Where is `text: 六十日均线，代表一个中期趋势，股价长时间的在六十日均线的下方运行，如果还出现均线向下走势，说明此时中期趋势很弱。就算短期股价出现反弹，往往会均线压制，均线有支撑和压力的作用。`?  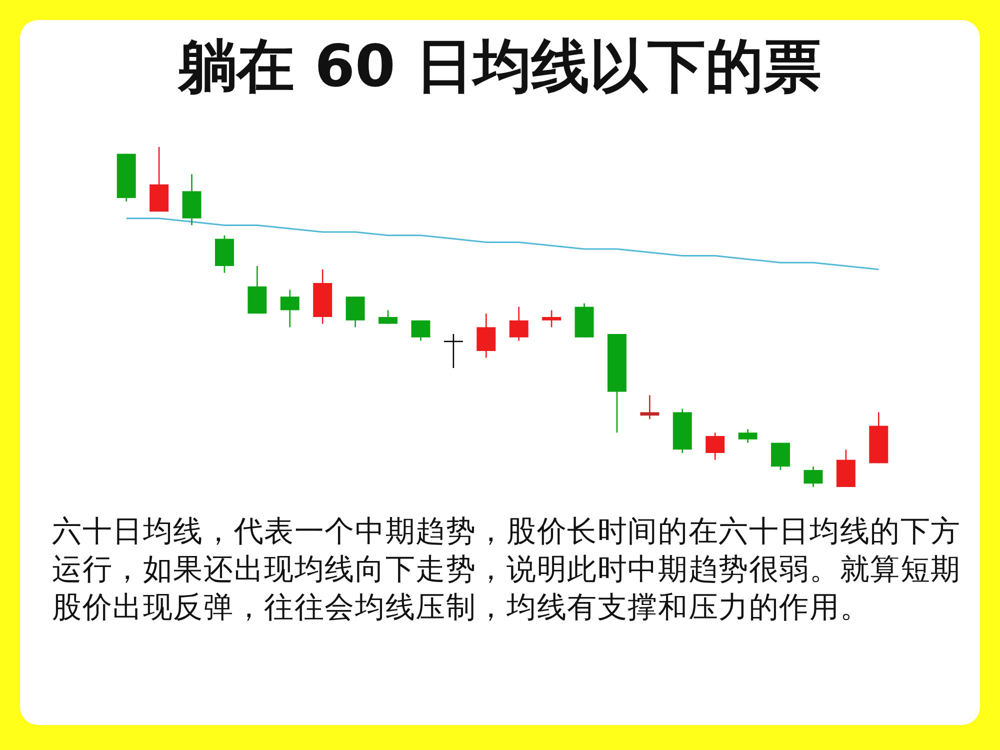
text: 六十日均线，代表一个中期趋势，股价长时间的在六十日均线的下方运行，如果还出现均线向下走势，说明此时中期趋势很弱。就算短期股价出现反弹，往往会均线压制，均线有支撑和压力的作用。 is located at coordinates (507, 569).